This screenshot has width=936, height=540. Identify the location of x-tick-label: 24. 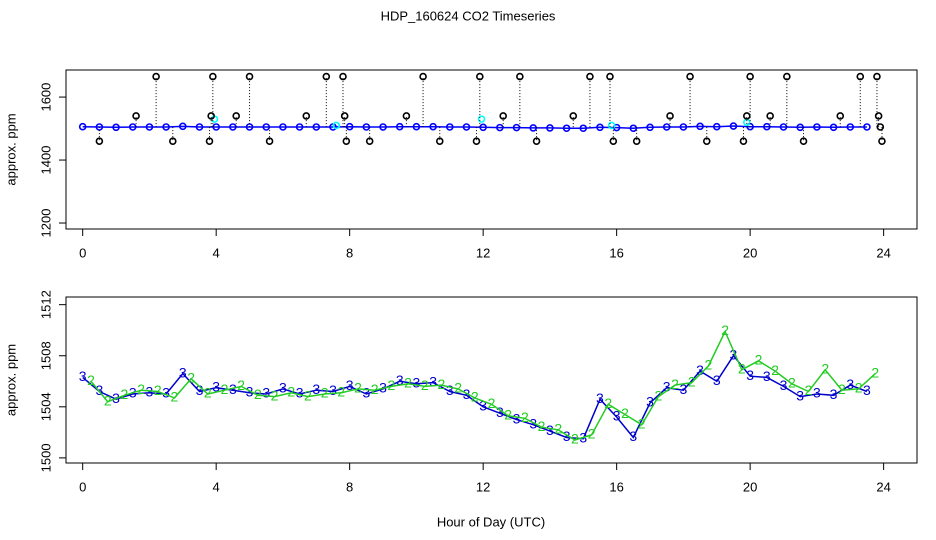
(883, 486).